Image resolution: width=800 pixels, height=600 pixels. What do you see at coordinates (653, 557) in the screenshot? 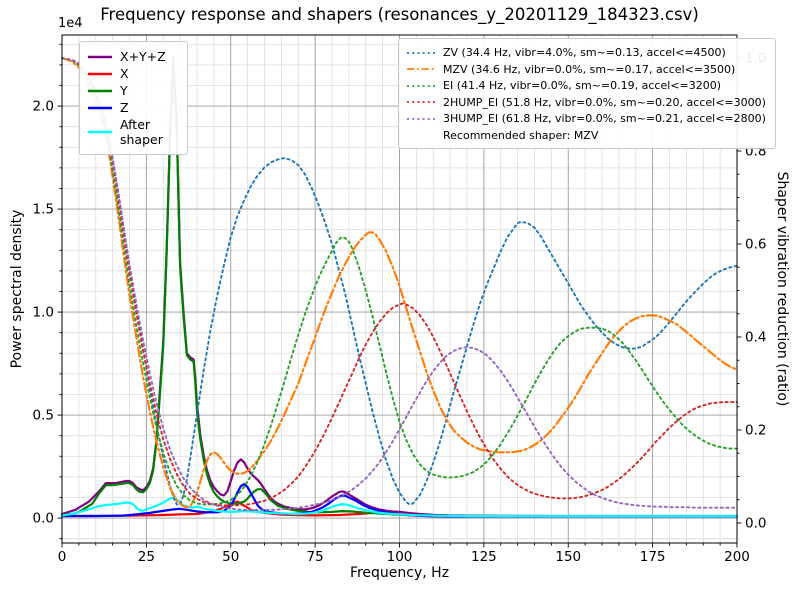
I see `x-tick-label: 175` at bounding box center [653, 557].